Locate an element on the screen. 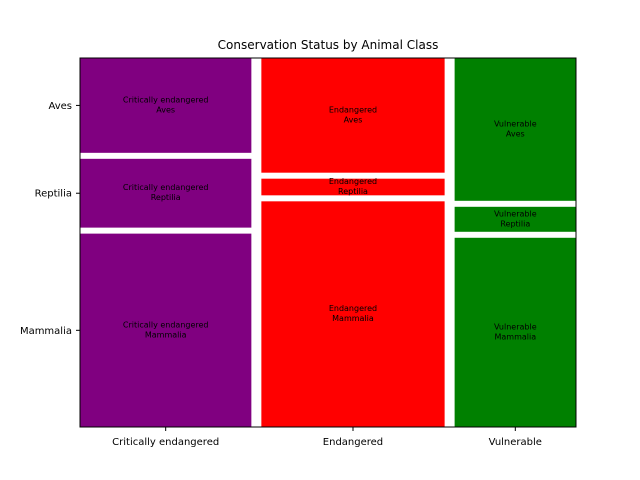  x-tick-label: Endangered is located at coordinates (353, 442).